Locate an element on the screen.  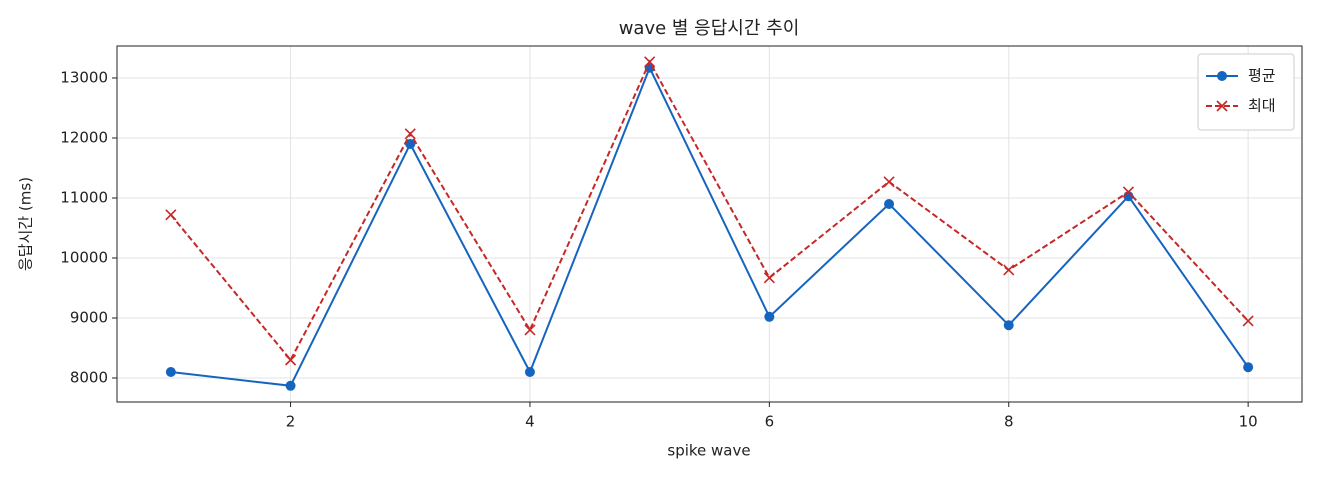
y-axis-label: 응답시간 (ms) is located at coordinates (26, 224).